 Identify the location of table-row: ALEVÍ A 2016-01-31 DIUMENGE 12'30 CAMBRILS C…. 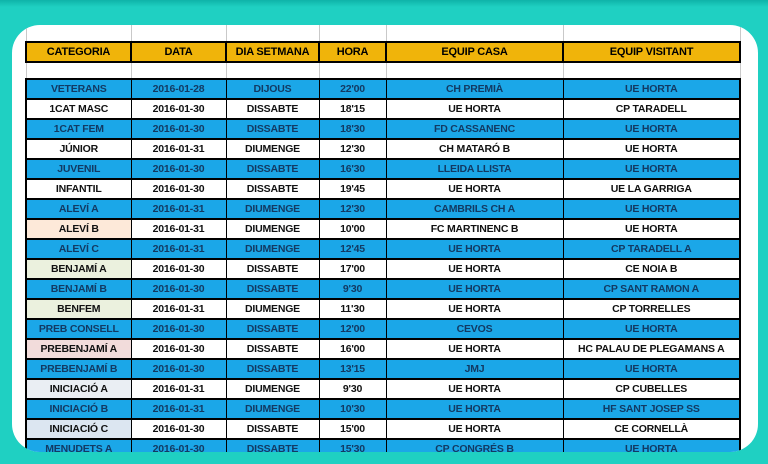
(383, 209).